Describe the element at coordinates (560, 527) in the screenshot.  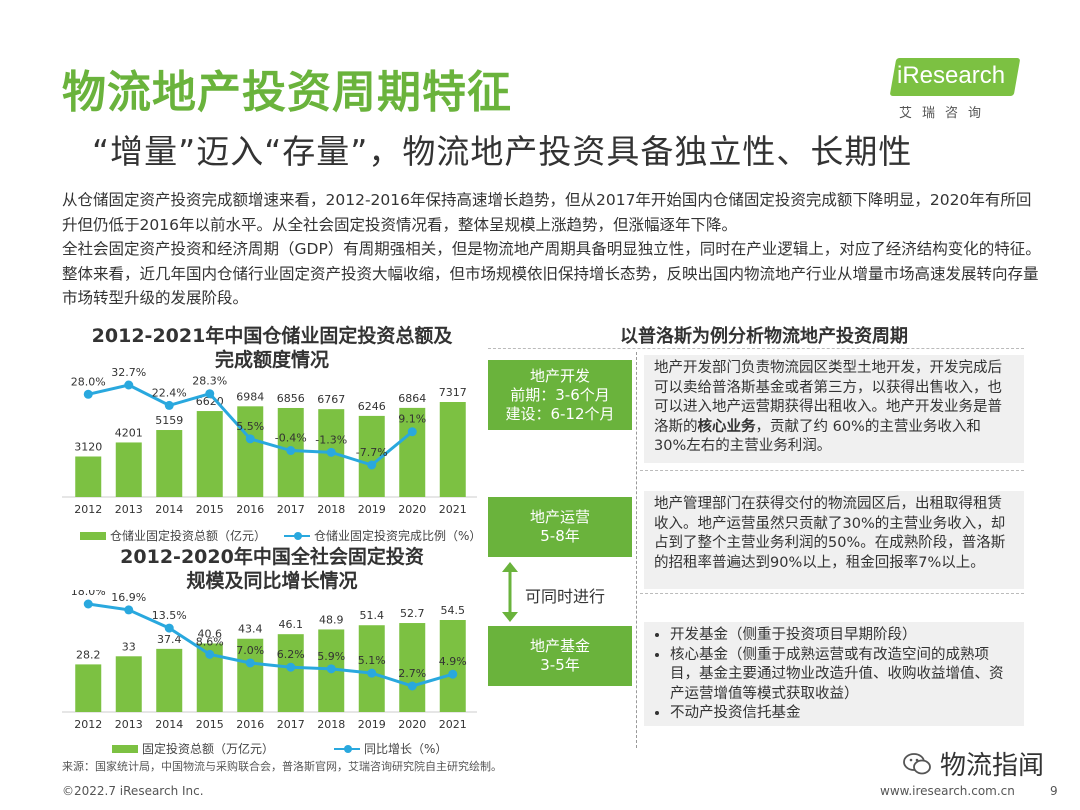
I see `stage-ops-box: 地产运营 5-8年` at that location.